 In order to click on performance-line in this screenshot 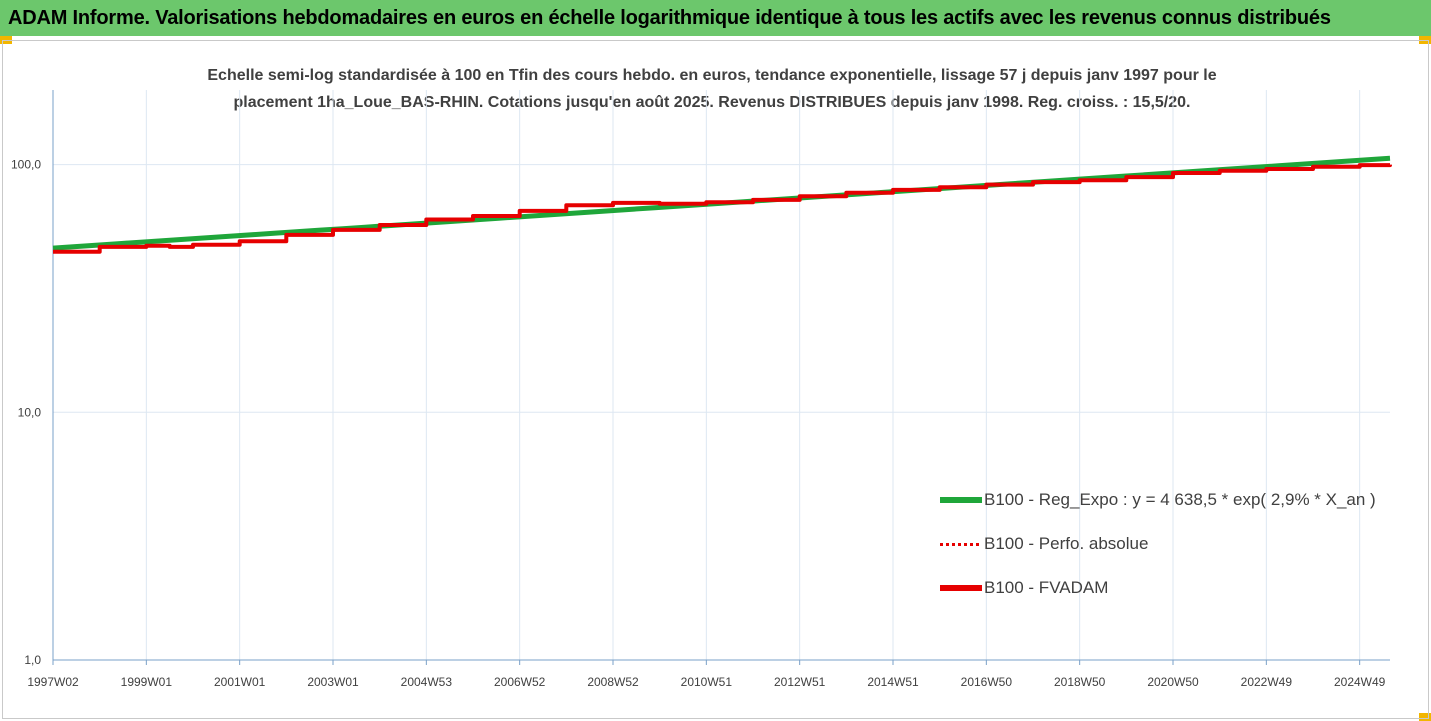, I will do `click(722, 208)`.